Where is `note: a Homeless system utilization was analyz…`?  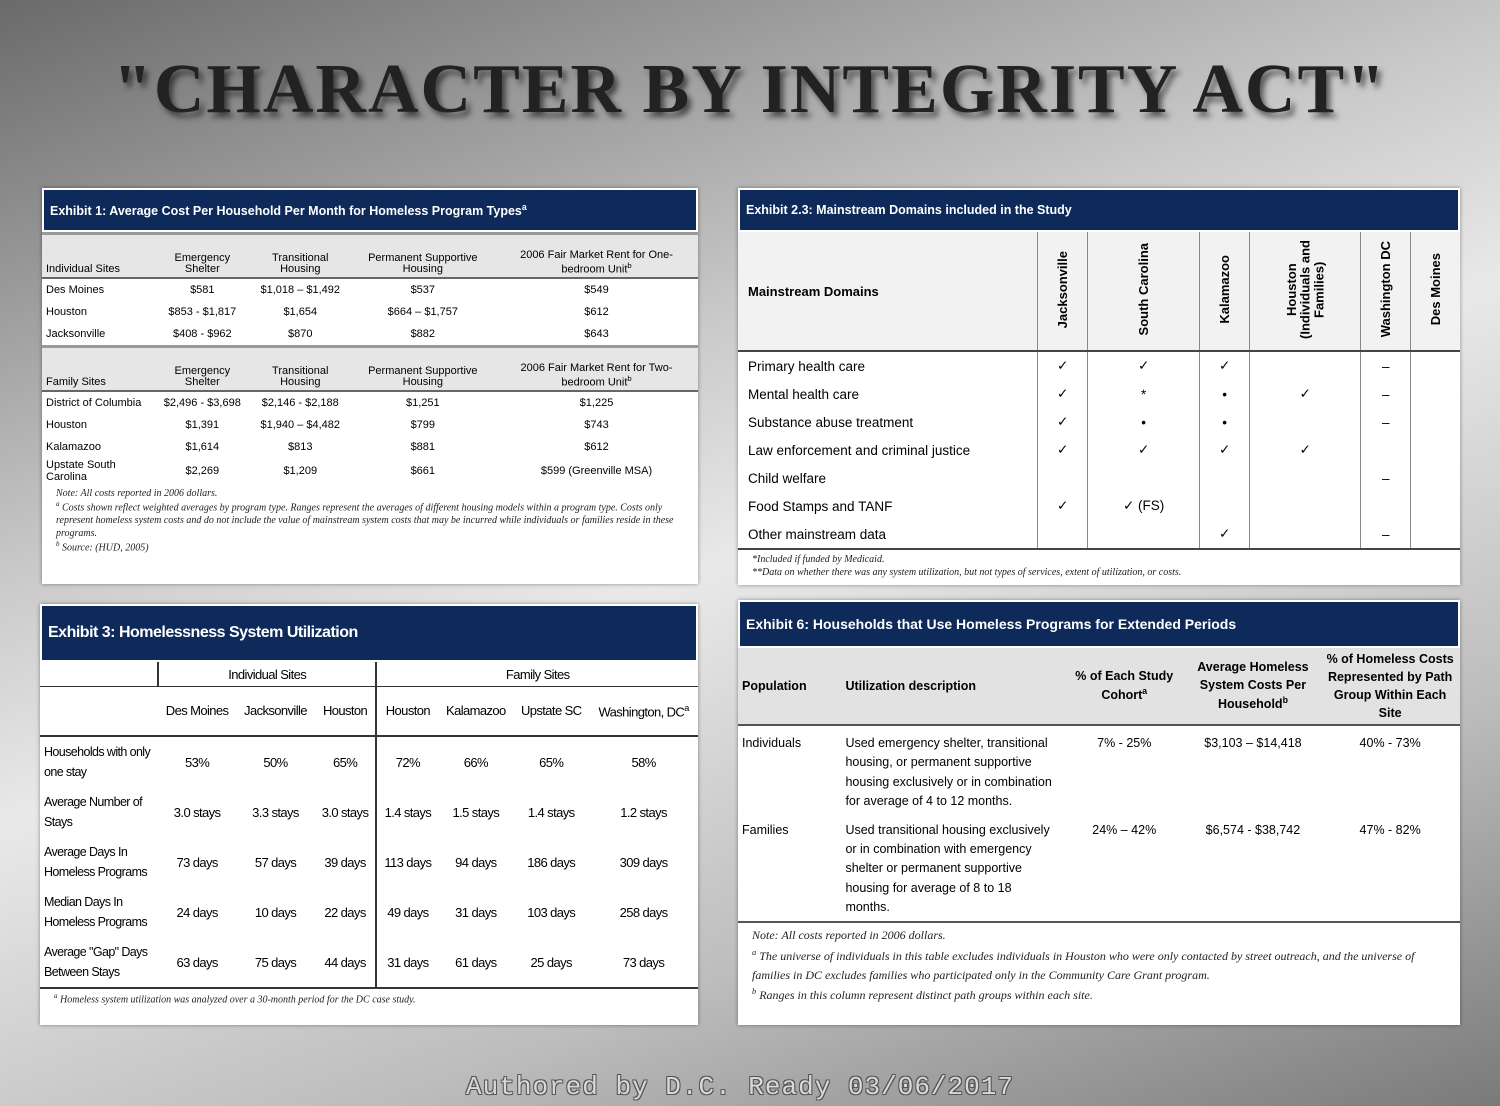
note: a Homeless system utilization was analyz… is located at coordinates (369, 999).